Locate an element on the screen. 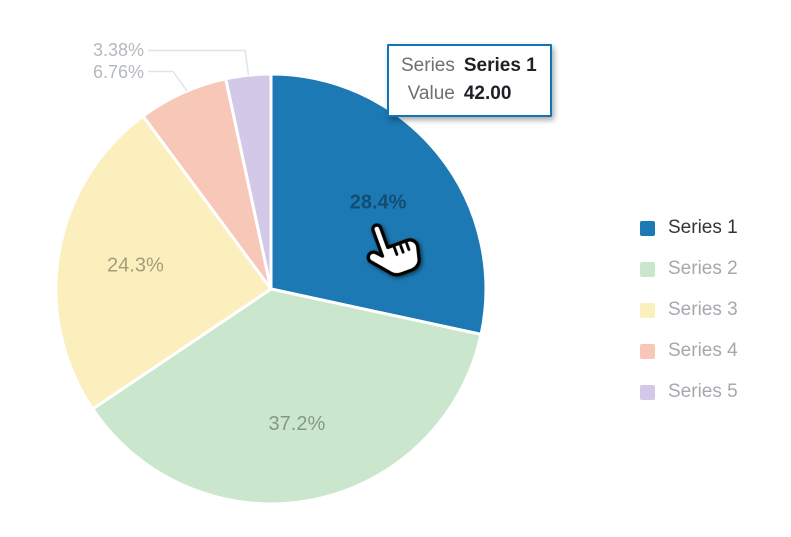 The height and width of the screenshot is (537, 791). legend-item-series-4: Series 4 is located at coordinates (689, 351).